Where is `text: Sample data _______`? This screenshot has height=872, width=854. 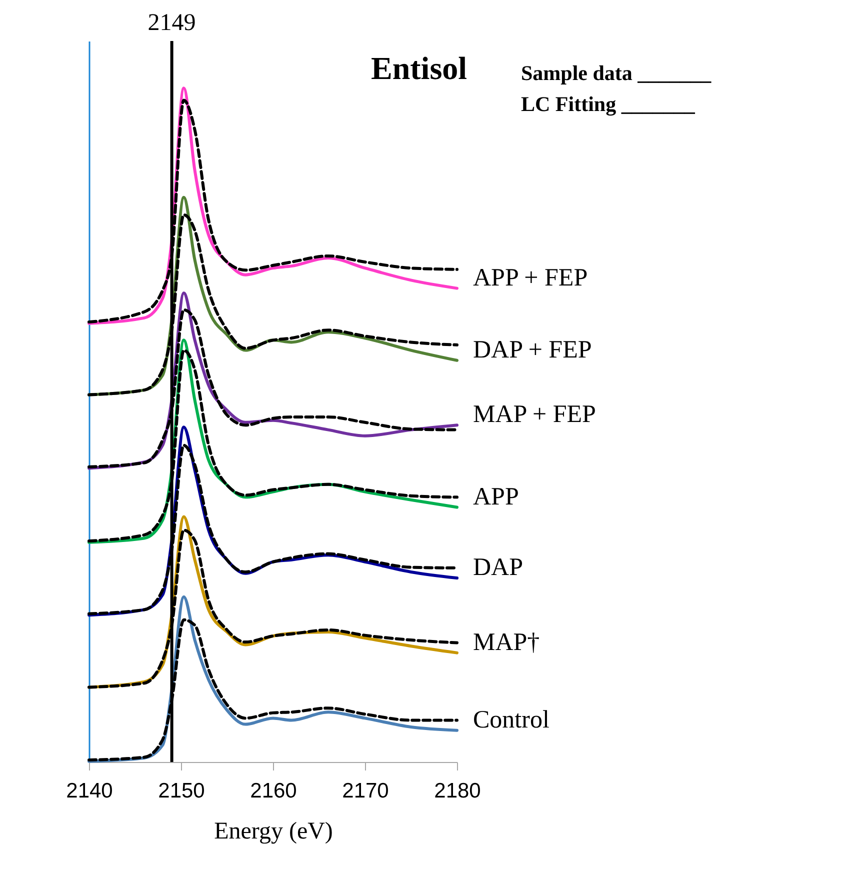 text: Sample data _______ is located at coordinates (616, 73).